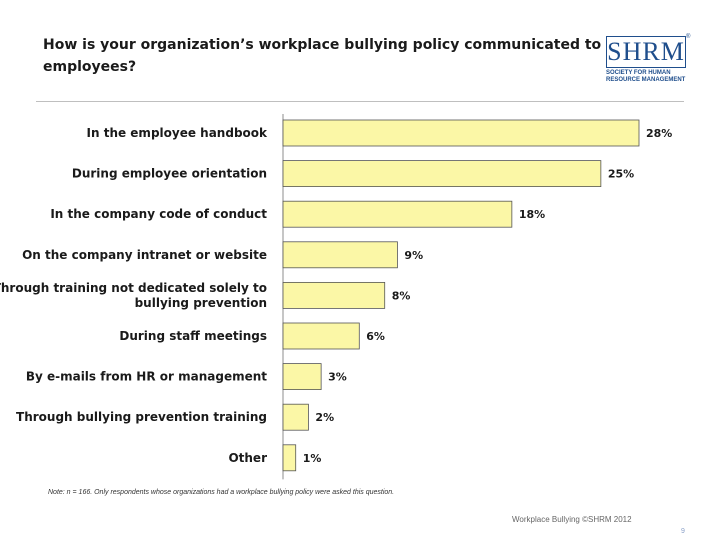 This screenshot has height=540, width=720. I want to click on category-label: Other, so click(247, 458).